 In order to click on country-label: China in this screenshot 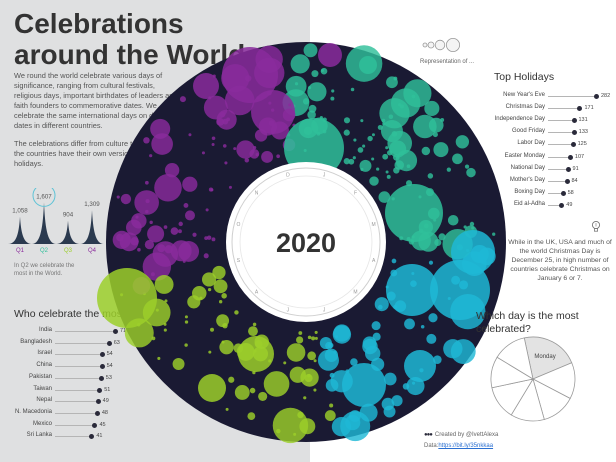, I will do `click(44, 365)`.